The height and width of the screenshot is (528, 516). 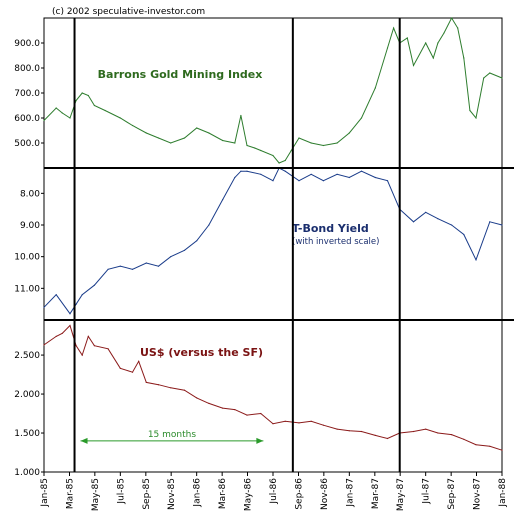 What do you see at coordinates (503, 493) in the screenshot?
I see `x-tick-label: Jan-88` at bounding box center [503, 493].